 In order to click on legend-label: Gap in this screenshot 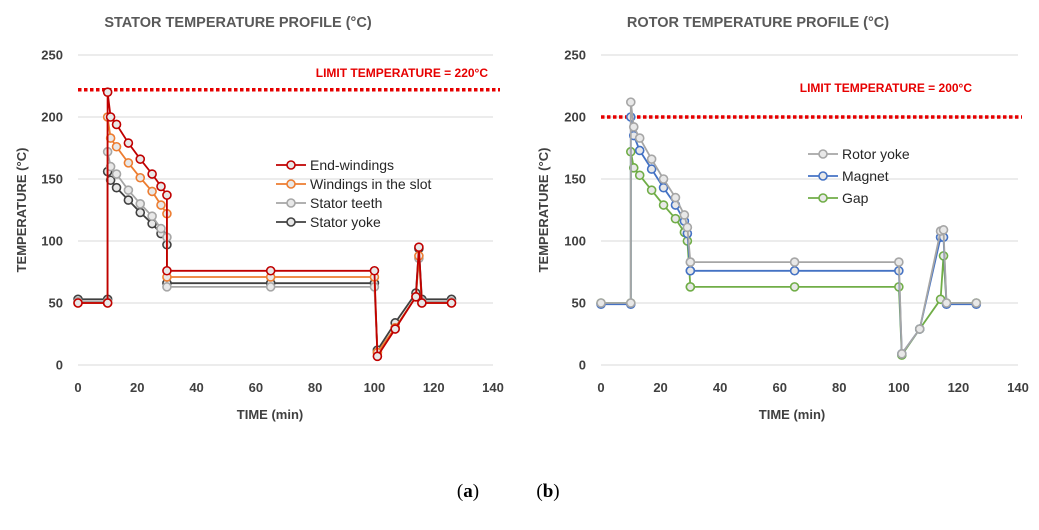, I will do `click(855, 198)`.